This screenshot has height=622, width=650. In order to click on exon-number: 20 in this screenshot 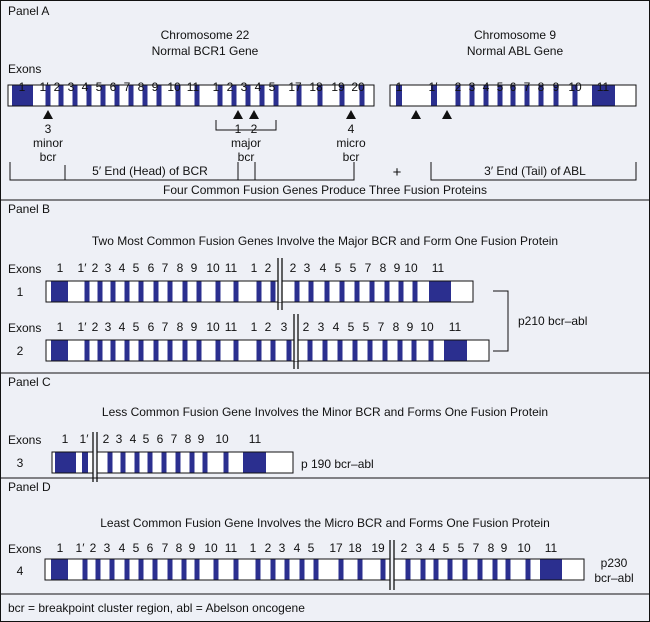, I will do `click(358, 87)`.